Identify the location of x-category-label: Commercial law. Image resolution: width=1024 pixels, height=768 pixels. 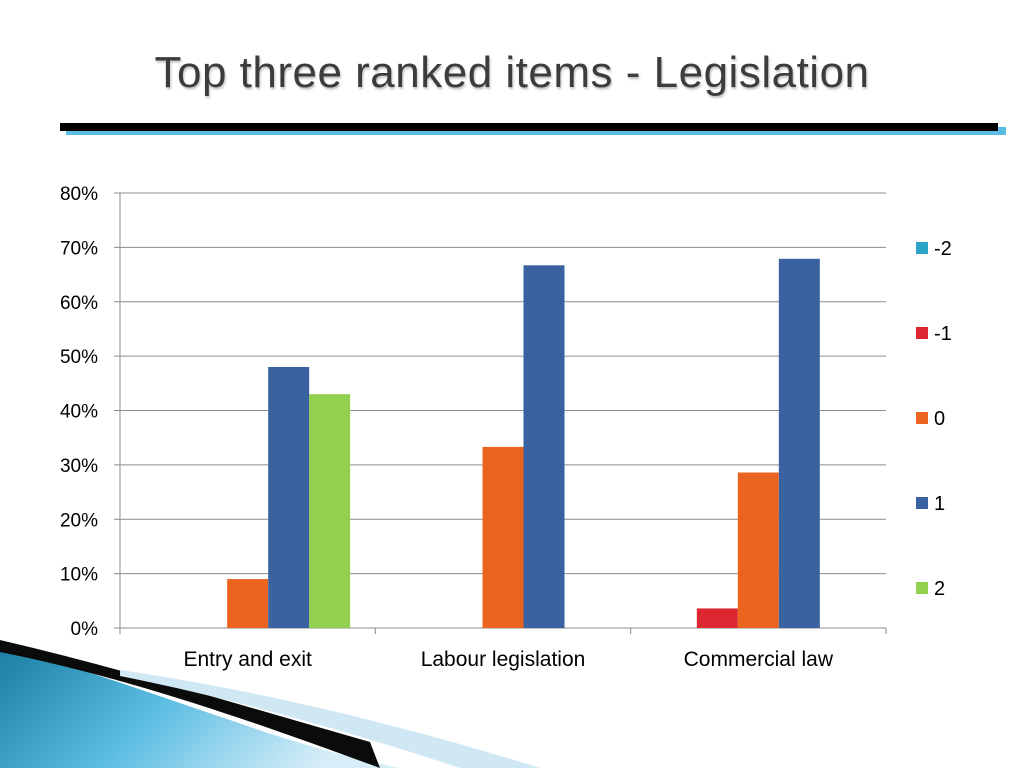
(759, 659).